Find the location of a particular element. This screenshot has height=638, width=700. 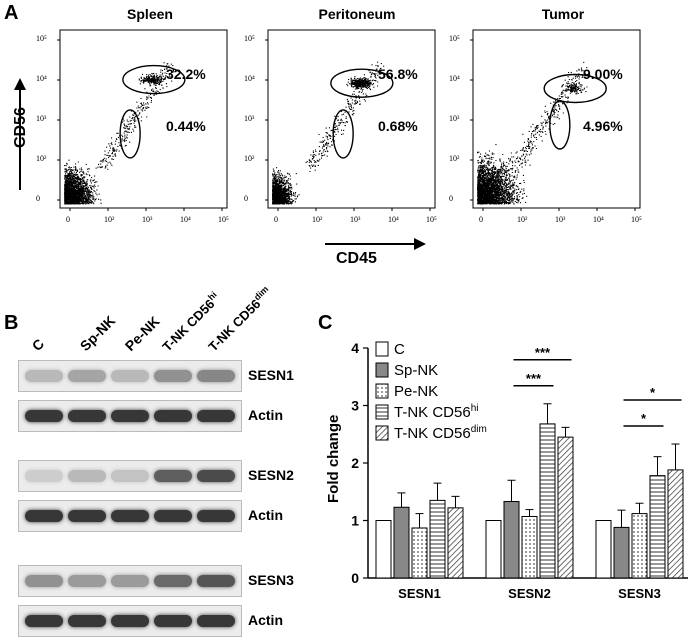

x-tick-label: SESN2 is located at coordinates (529, 593).